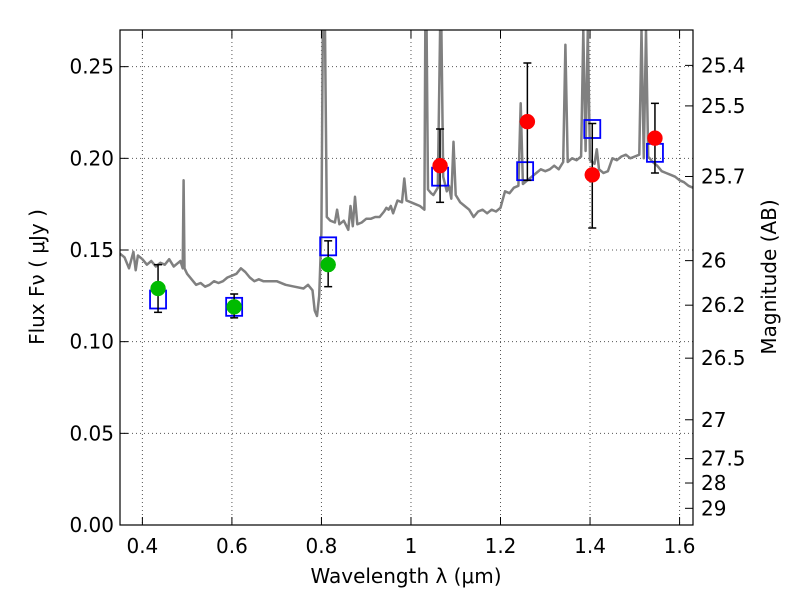 The image size is (800, 600). What do you see at coordinates (91, 67) in the screenshot?
I see `y-tick-label: 0.25` at bounding box center [91, 67].